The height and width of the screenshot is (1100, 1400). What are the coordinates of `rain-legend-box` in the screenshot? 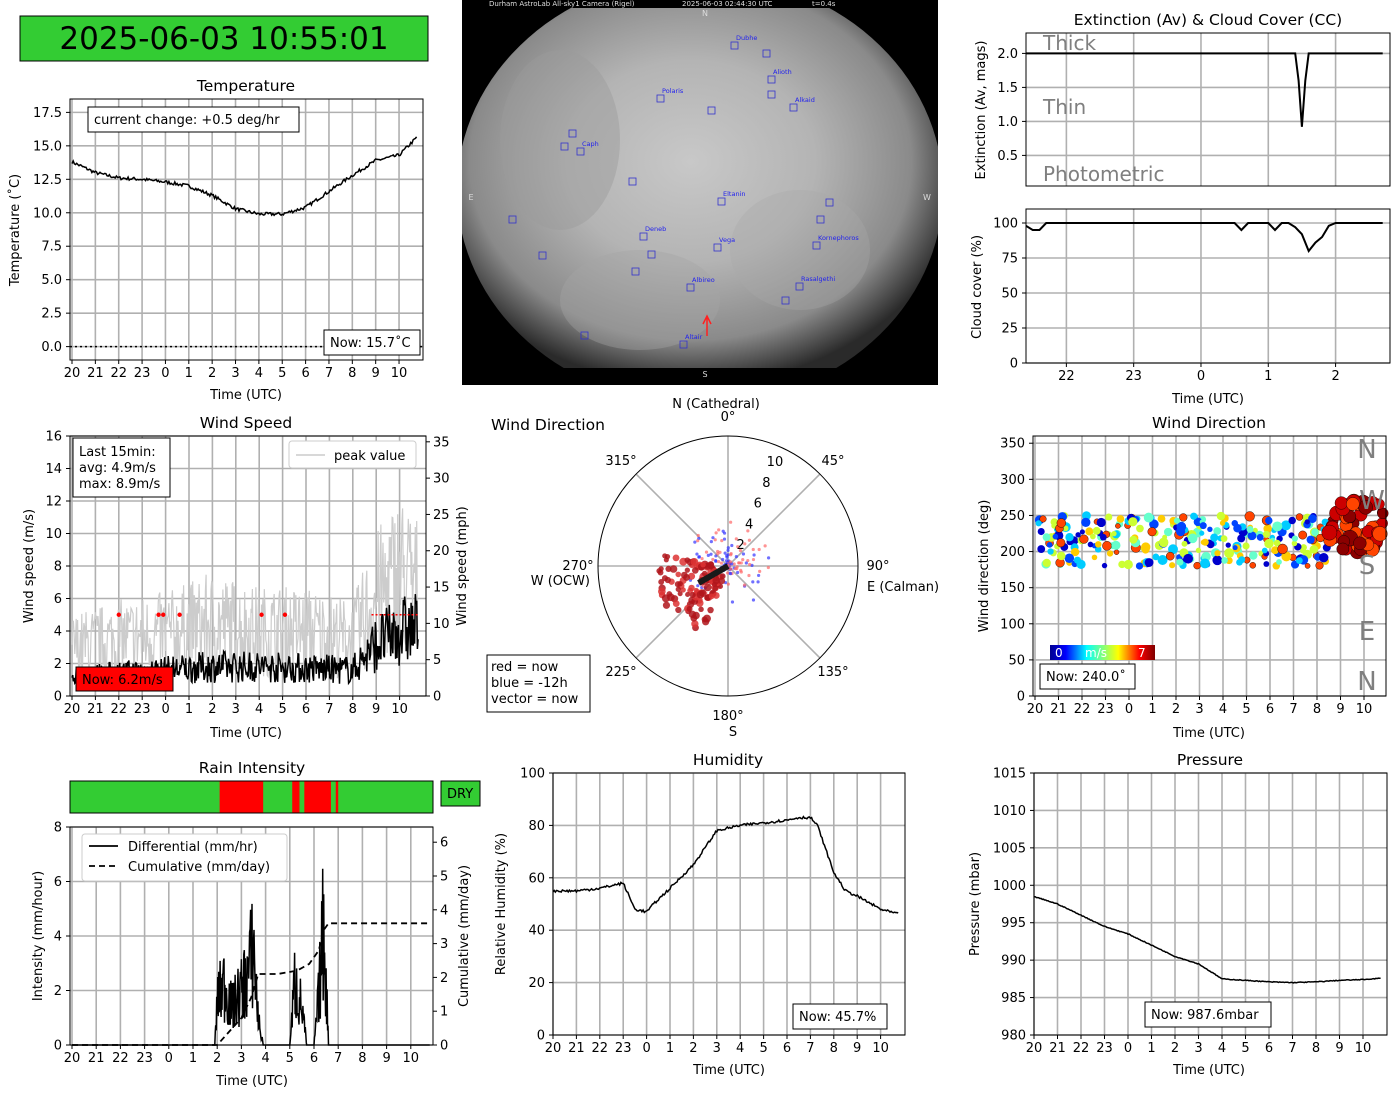 It's located at (184, 857).